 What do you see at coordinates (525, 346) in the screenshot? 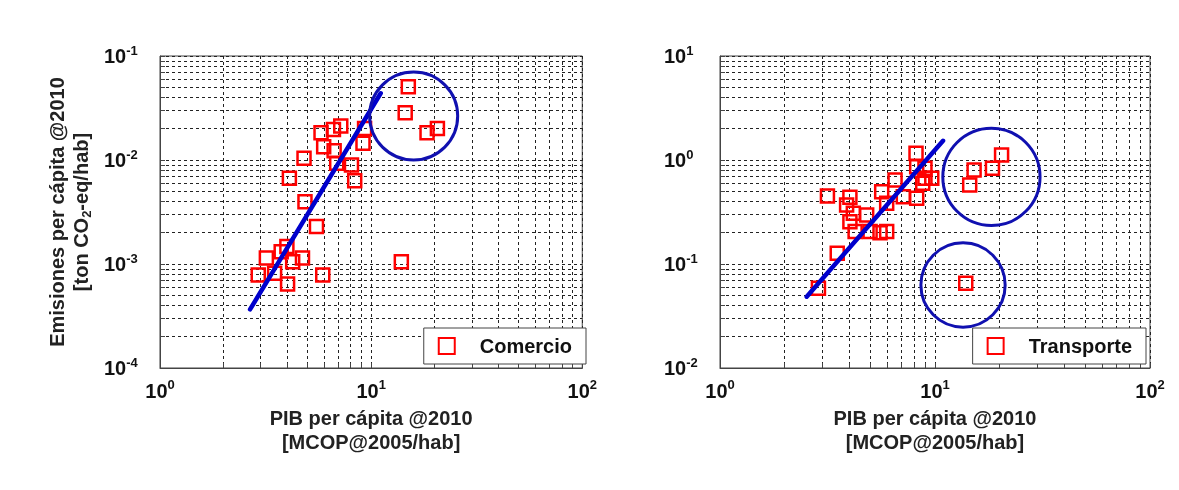
I see `legend-label: Comercio` at bounding box center [525, 346].